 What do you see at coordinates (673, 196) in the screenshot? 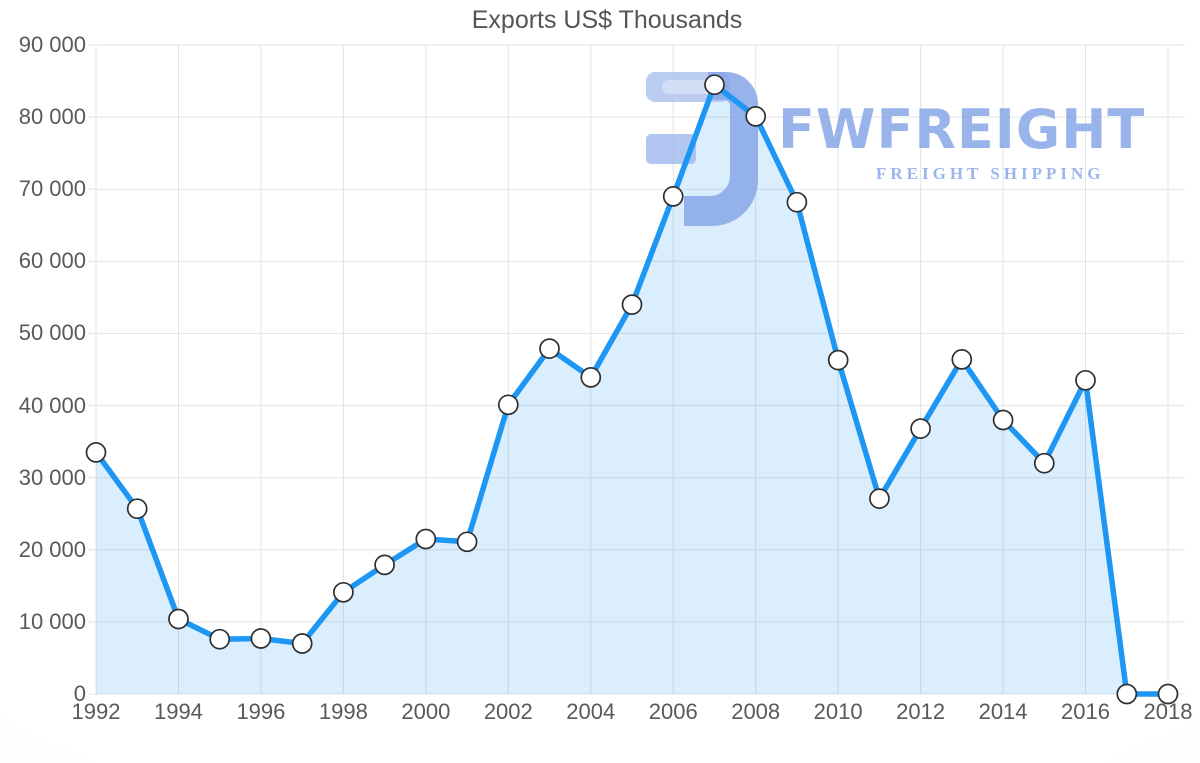
I see `data-point-2006` at bounding box center [673, 196].